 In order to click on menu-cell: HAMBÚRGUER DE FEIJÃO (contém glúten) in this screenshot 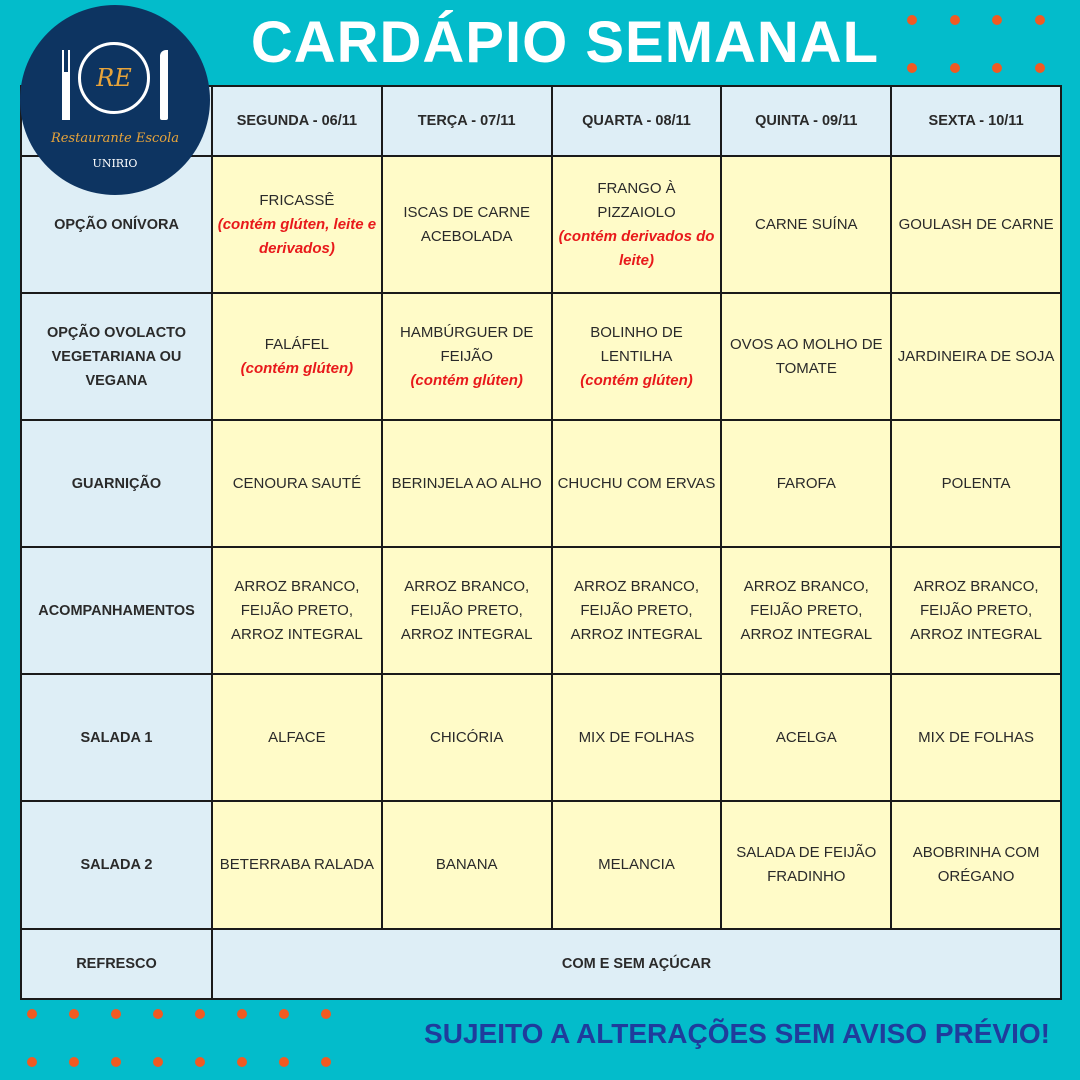, I will do `click(466, 356)`.